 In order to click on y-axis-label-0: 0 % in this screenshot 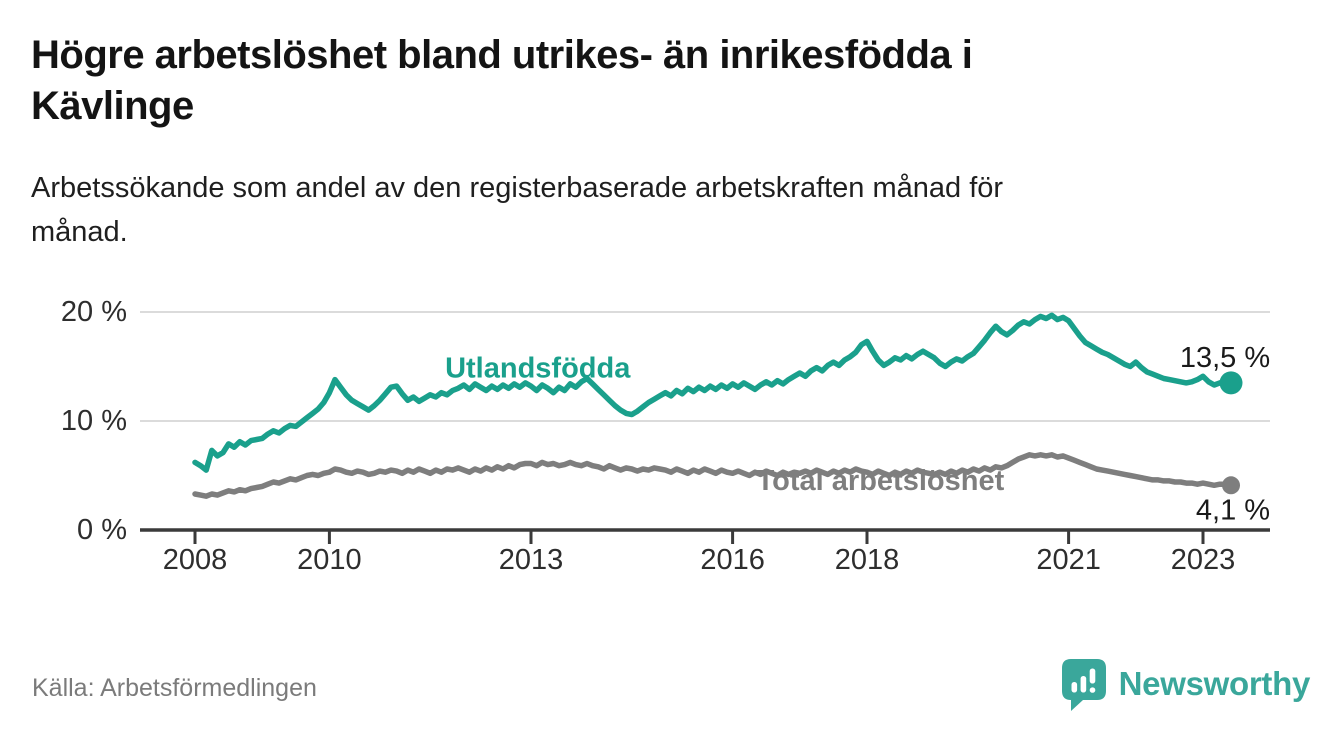, I will do `click(102, 530)`.